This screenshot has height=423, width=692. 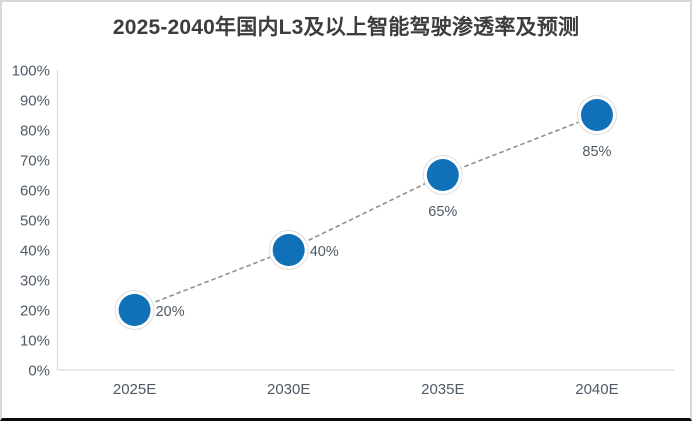 What do you see at coordinates (35, 310) in the screenshot?
I see `y-axis-tick-label: 20%` at bounding box center [35, 310].